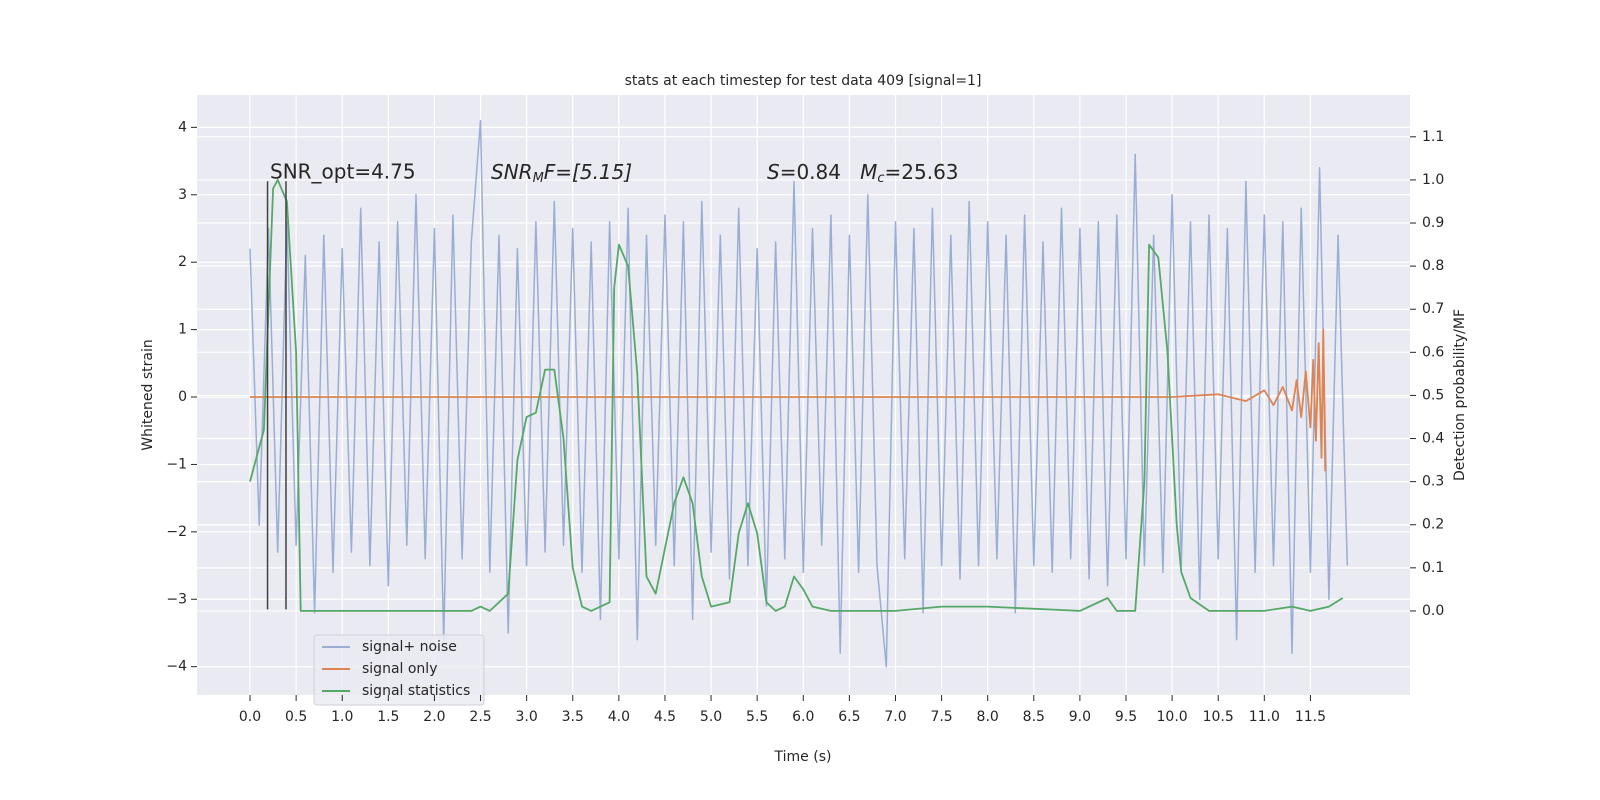 The image size is (1600, 800). What do you see at coordinates (182, 397) in the screenshot?
I see `y-tick-label: 0` at bounding box center [182, 397].